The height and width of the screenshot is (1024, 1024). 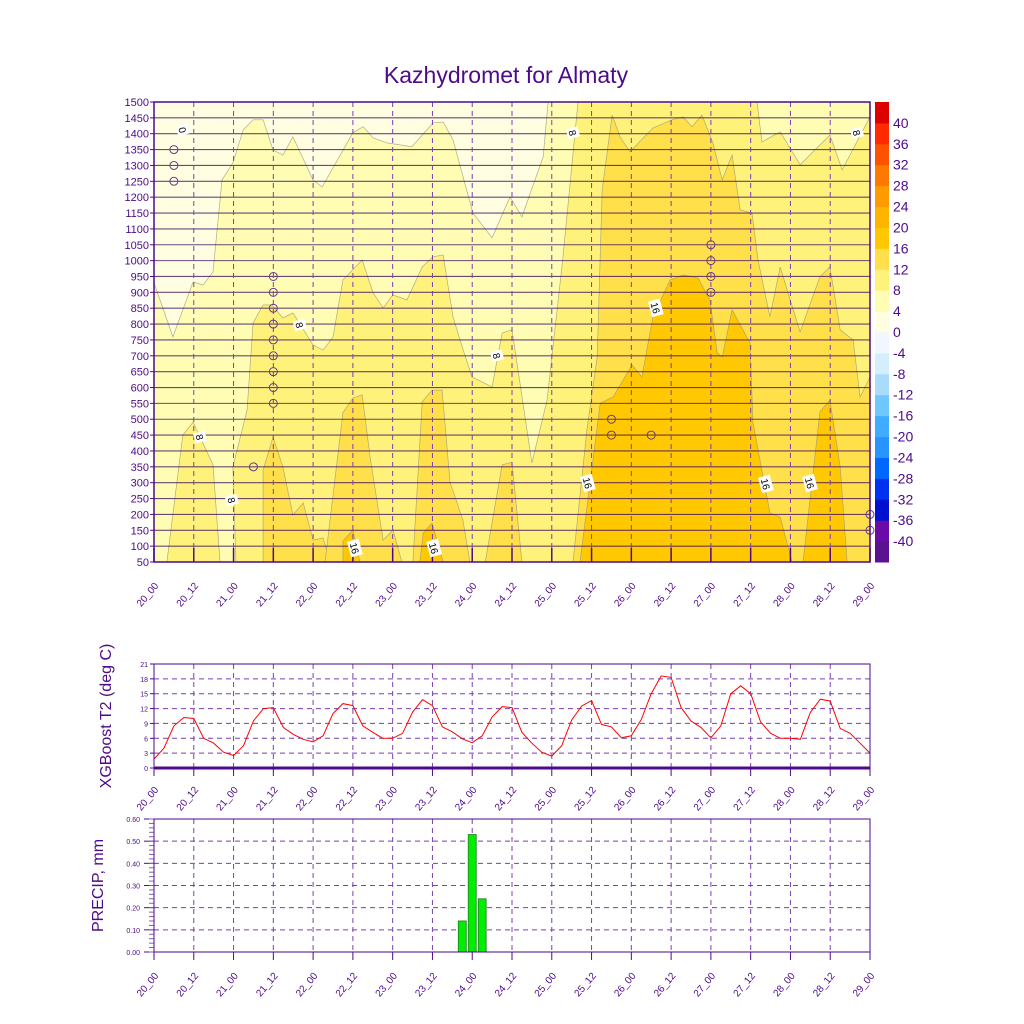 What do you see at coordinates (143, 563) in the screenshot?
I see `y-tick-label: 50` at bounding box center [143, 563].